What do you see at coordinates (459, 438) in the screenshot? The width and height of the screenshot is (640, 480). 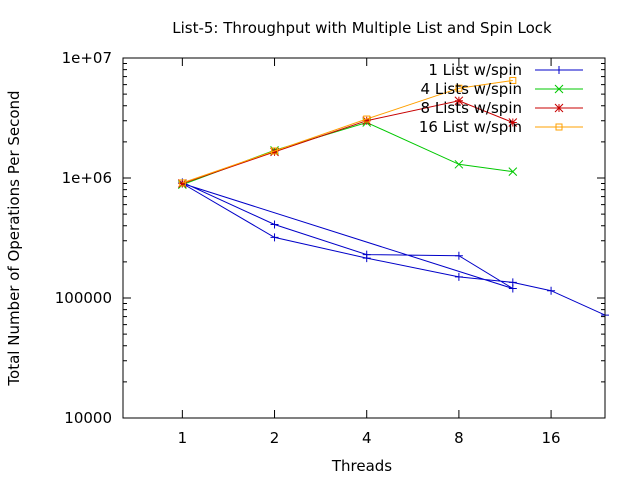 I see `x-tick-label: 8` at bounding box center [459, 438].